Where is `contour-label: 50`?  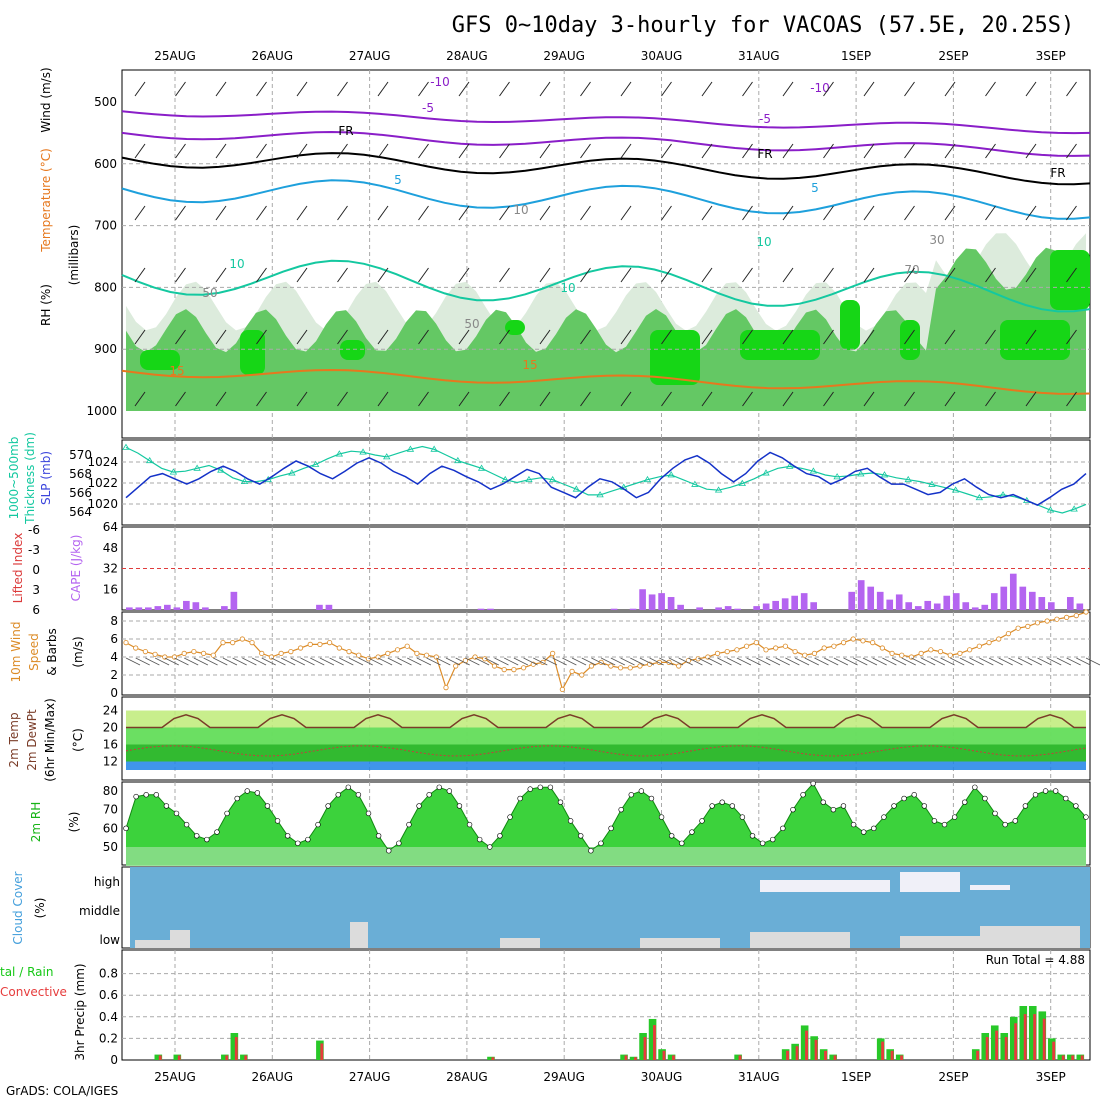 contour-label: 50 is located at coordinates (471, 324).